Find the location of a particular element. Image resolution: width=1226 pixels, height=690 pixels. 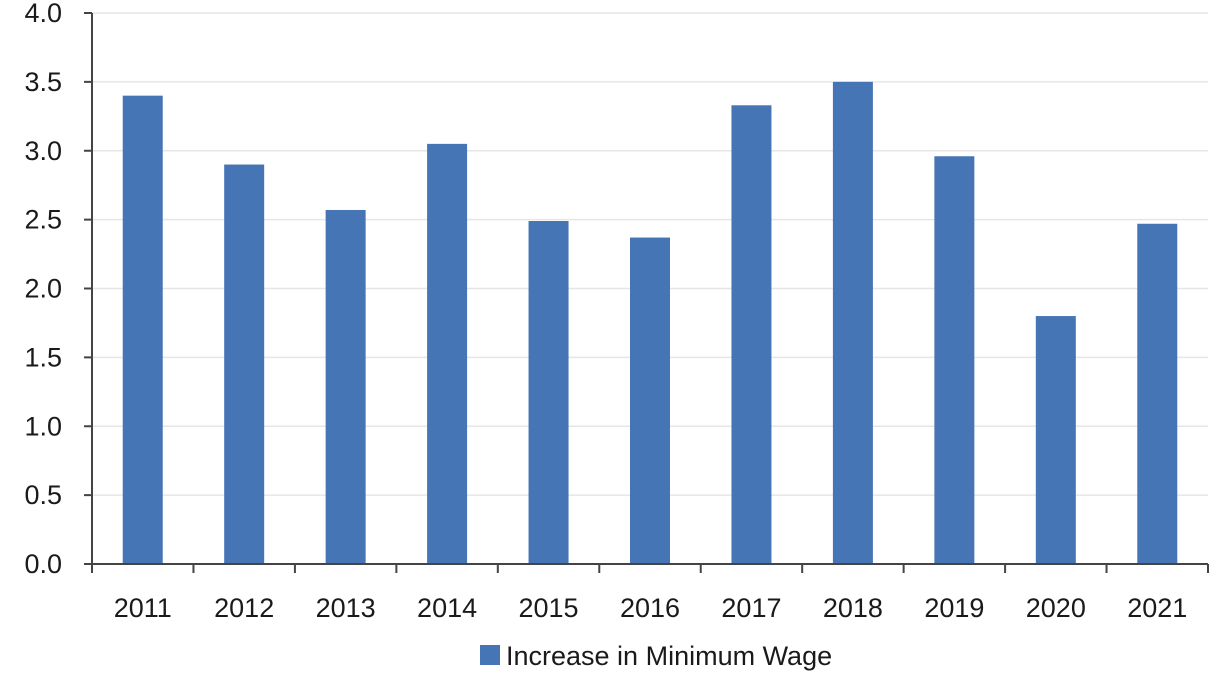

bar-2013 is located at coordinates (345, 387).